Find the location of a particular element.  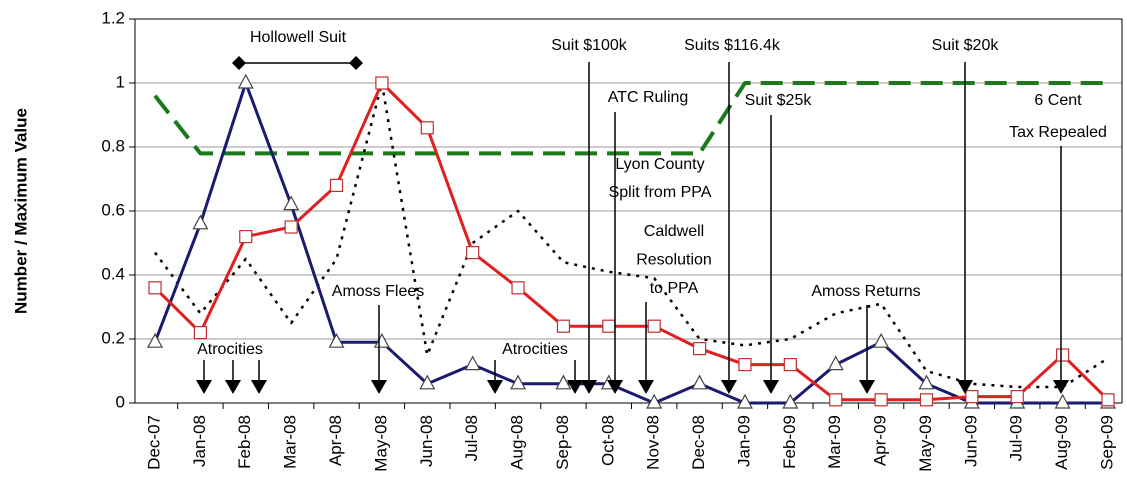

annotation: Suit $100k is located at coordinates (589, 45).